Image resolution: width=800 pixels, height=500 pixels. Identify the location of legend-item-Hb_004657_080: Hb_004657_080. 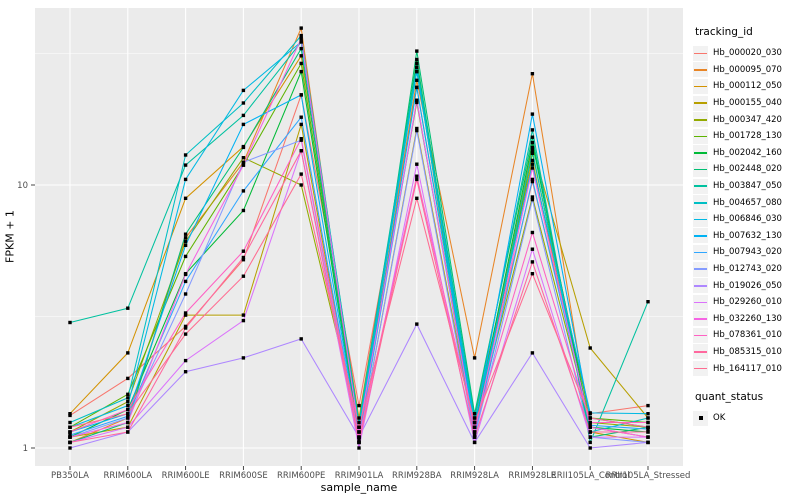
(746, 202).